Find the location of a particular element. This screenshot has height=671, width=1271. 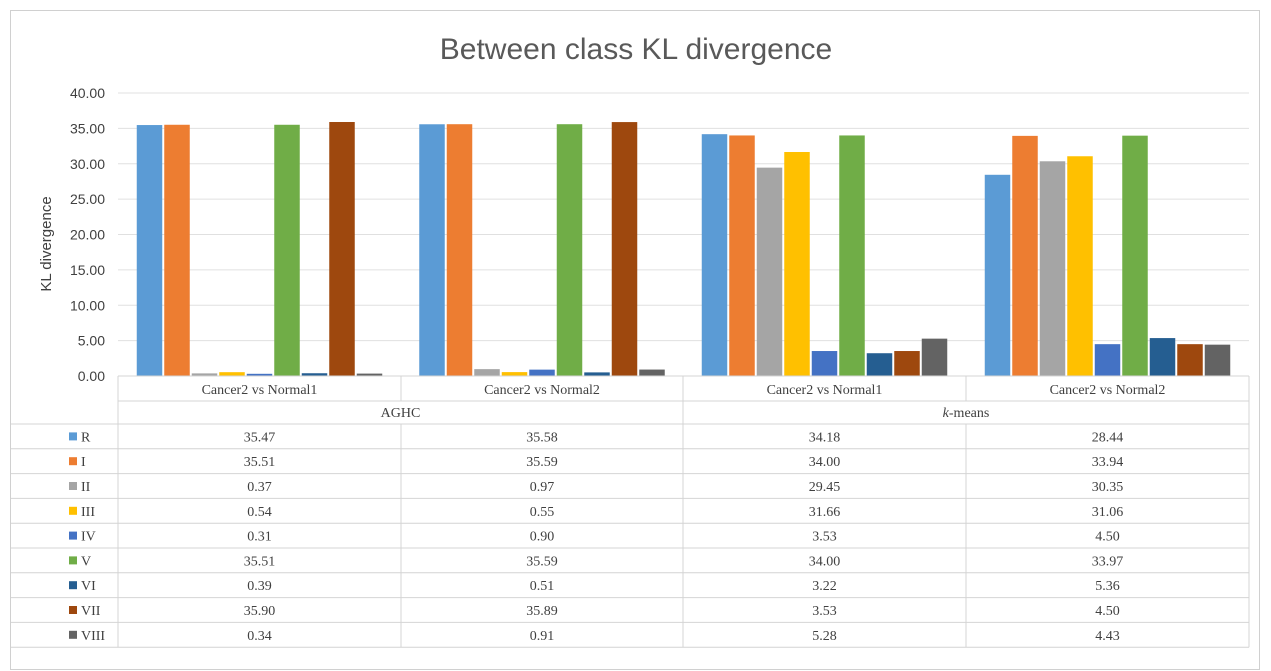

table-value: 5.36 is located at coordinates (1107, 586).